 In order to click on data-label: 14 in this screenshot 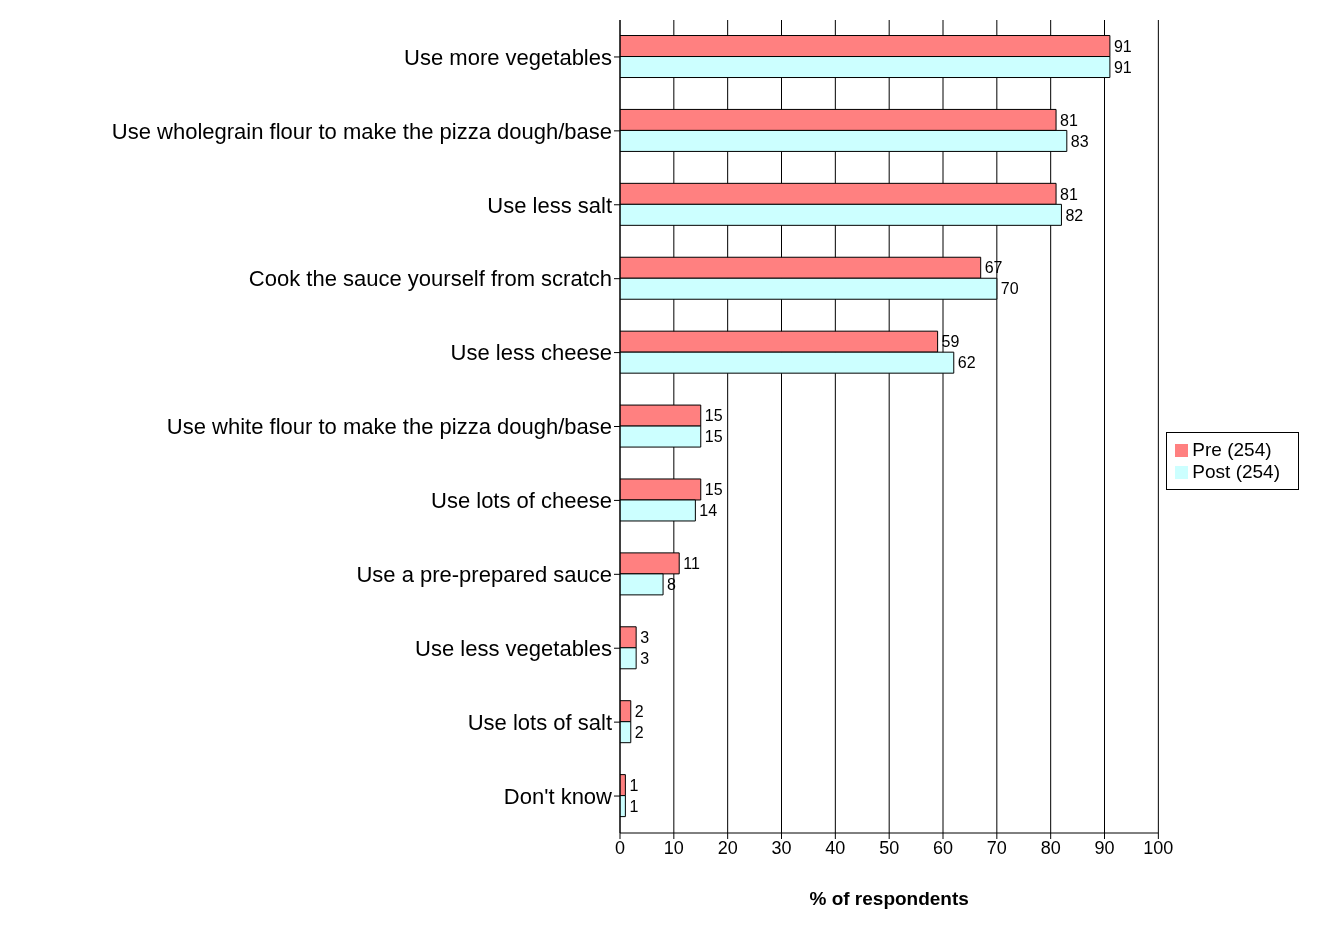, I will do `click(708, 511)`.